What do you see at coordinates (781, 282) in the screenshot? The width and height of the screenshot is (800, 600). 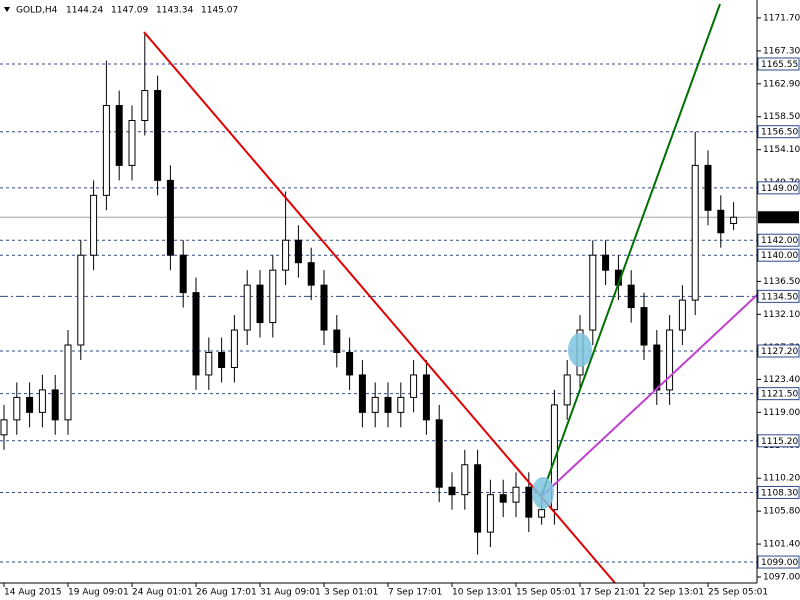 I see `y-tick-label: 1136.50` at bounding box center [781, 282].